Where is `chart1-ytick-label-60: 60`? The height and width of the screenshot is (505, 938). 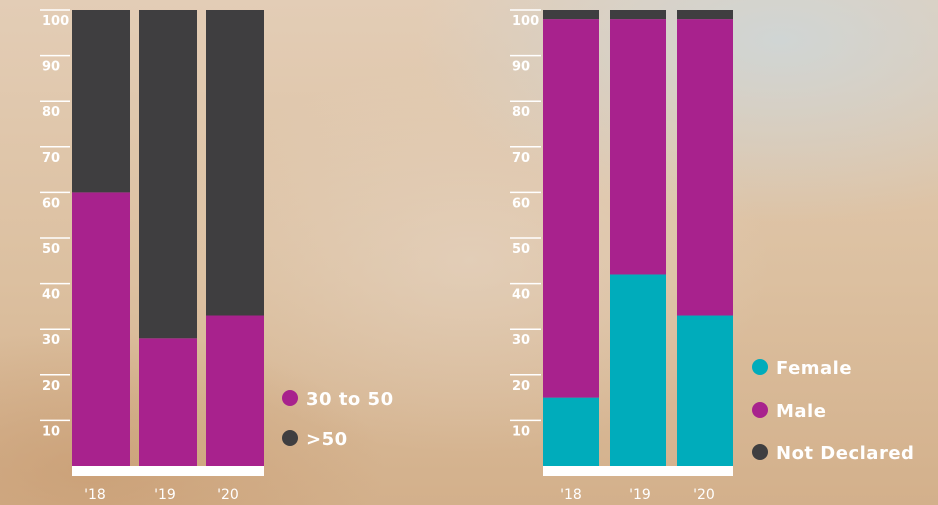
chart1-ytick-label-60: 60 is located at coordinates (51, 203).